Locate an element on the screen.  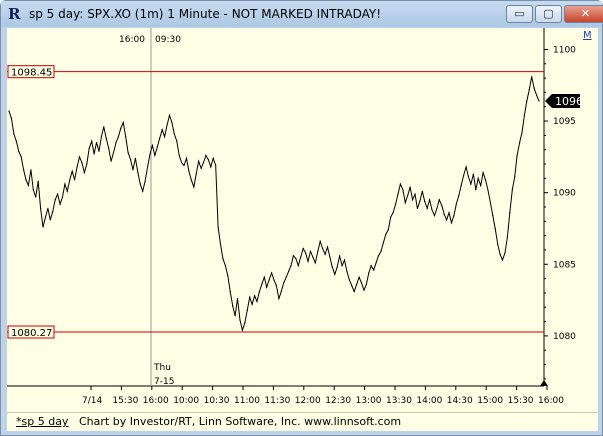
chart-tab-sp5day: *sp 5 day is located at coordinates (42, 421).